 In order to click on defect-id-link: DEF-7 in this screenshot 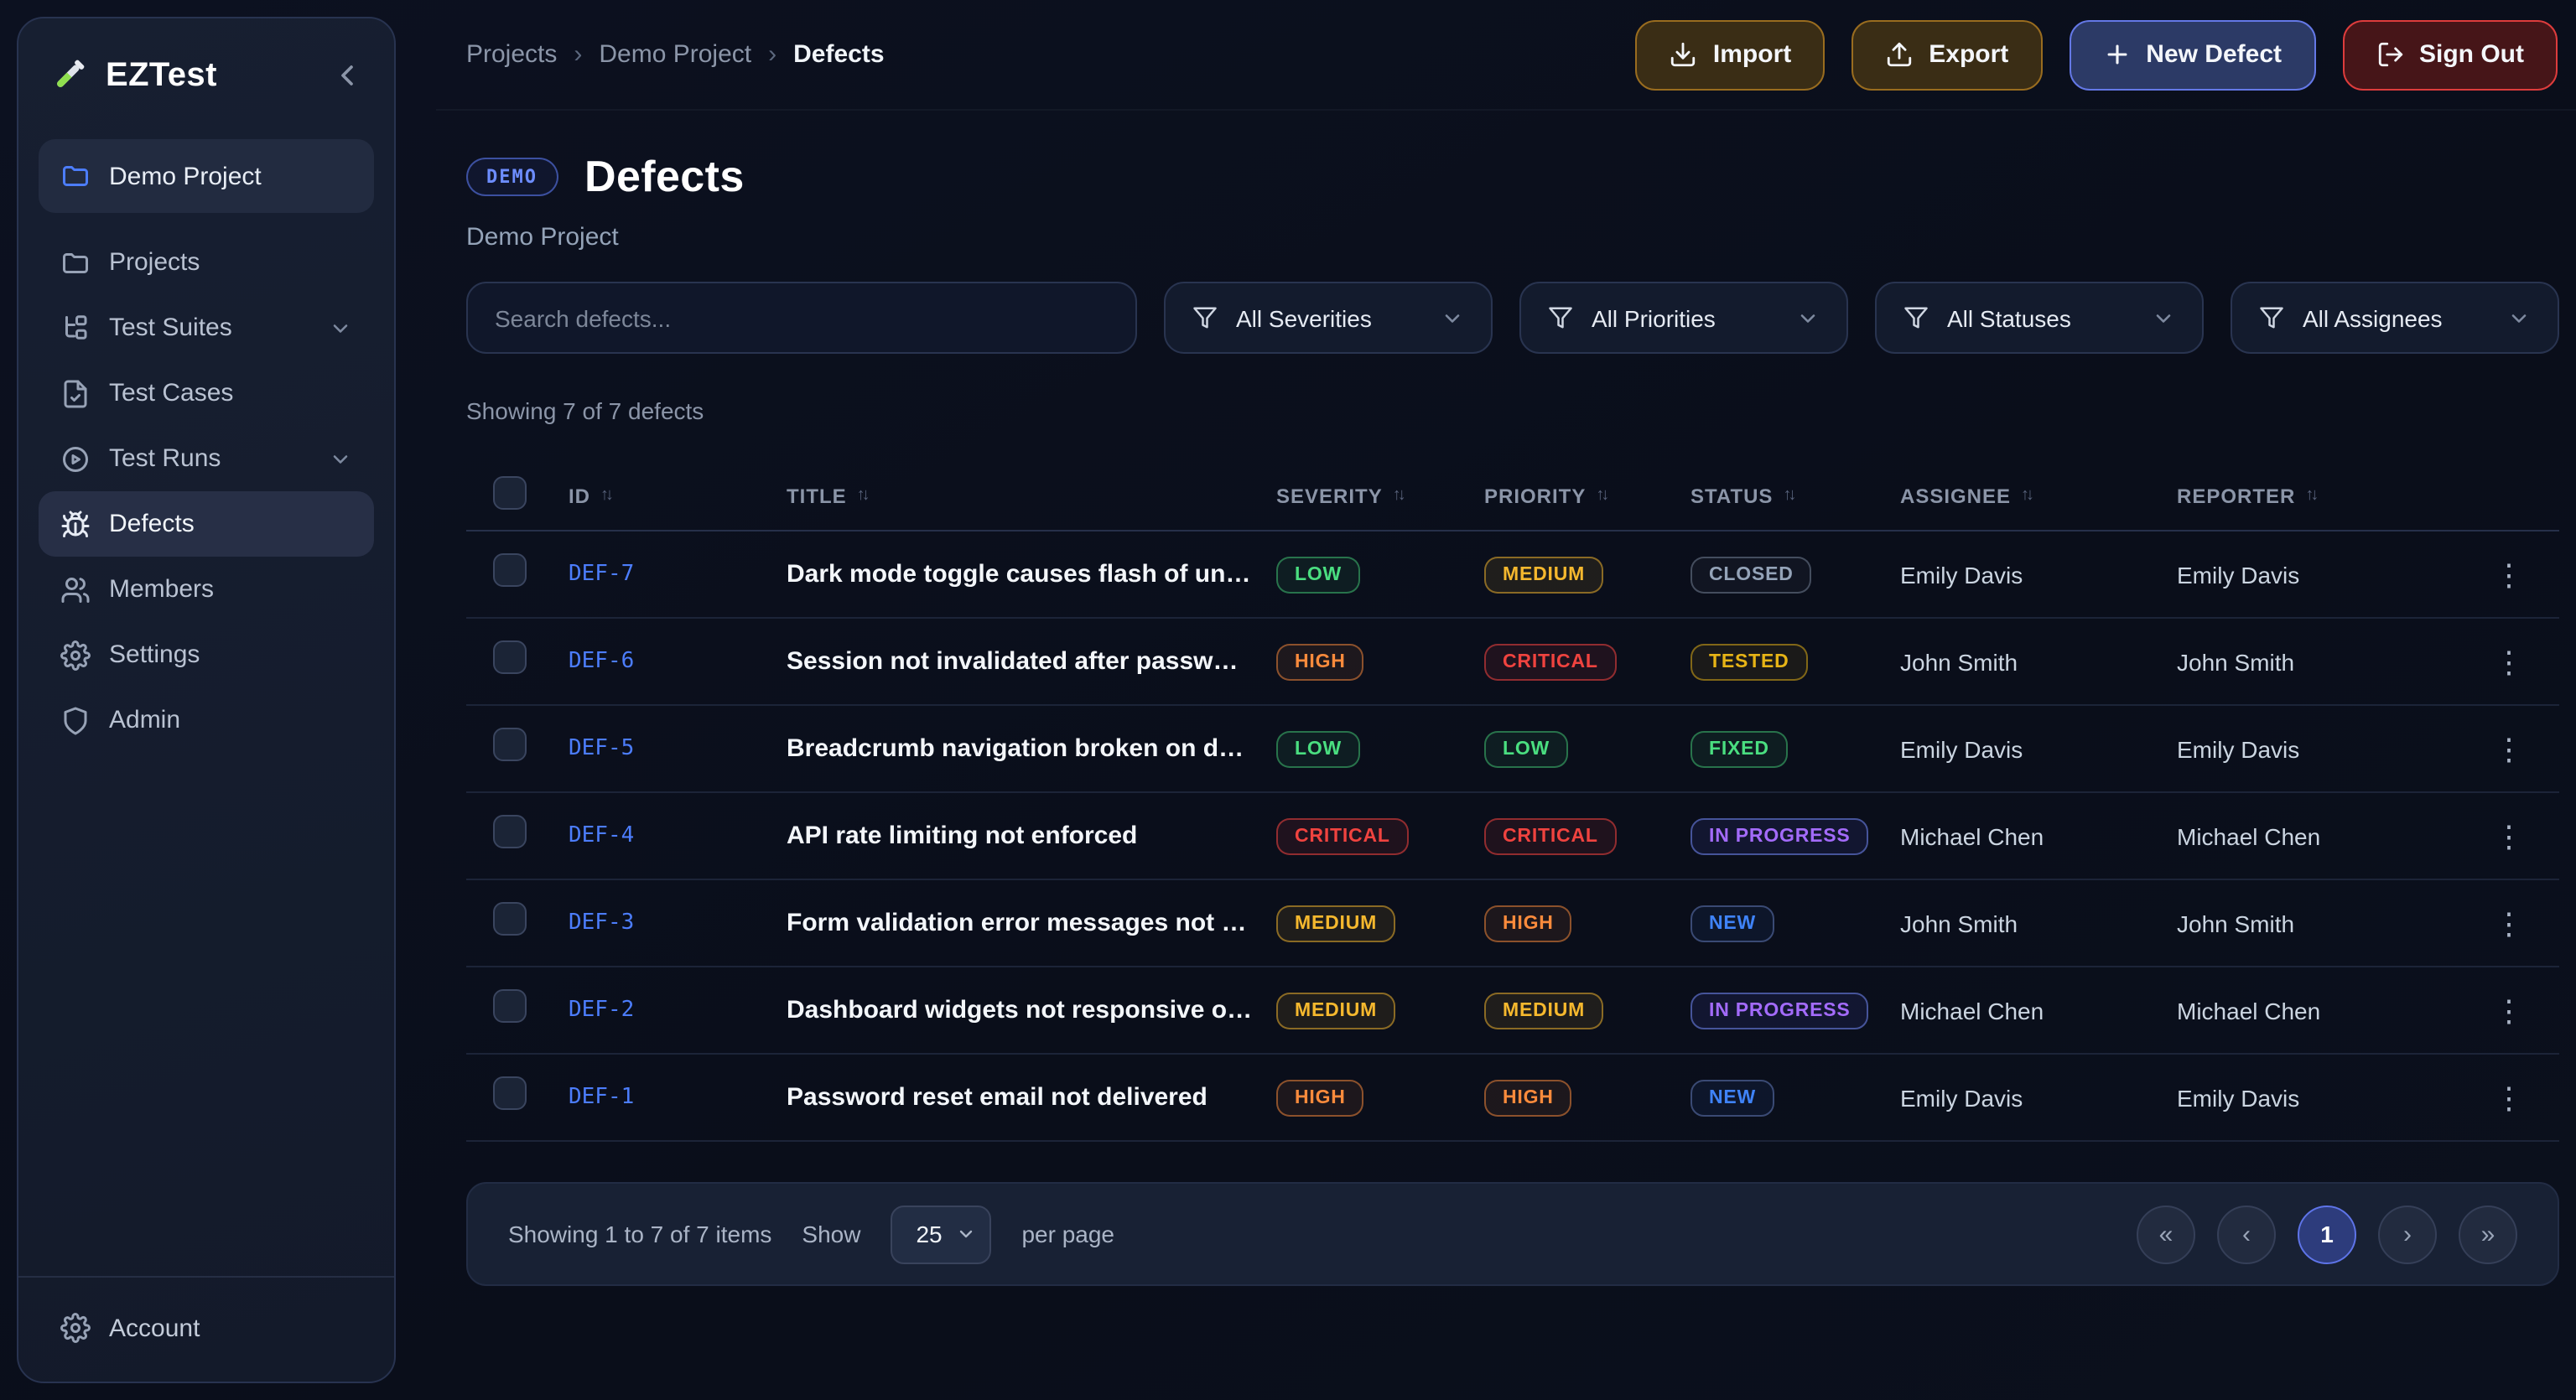, I will do `click(602, 574)`.